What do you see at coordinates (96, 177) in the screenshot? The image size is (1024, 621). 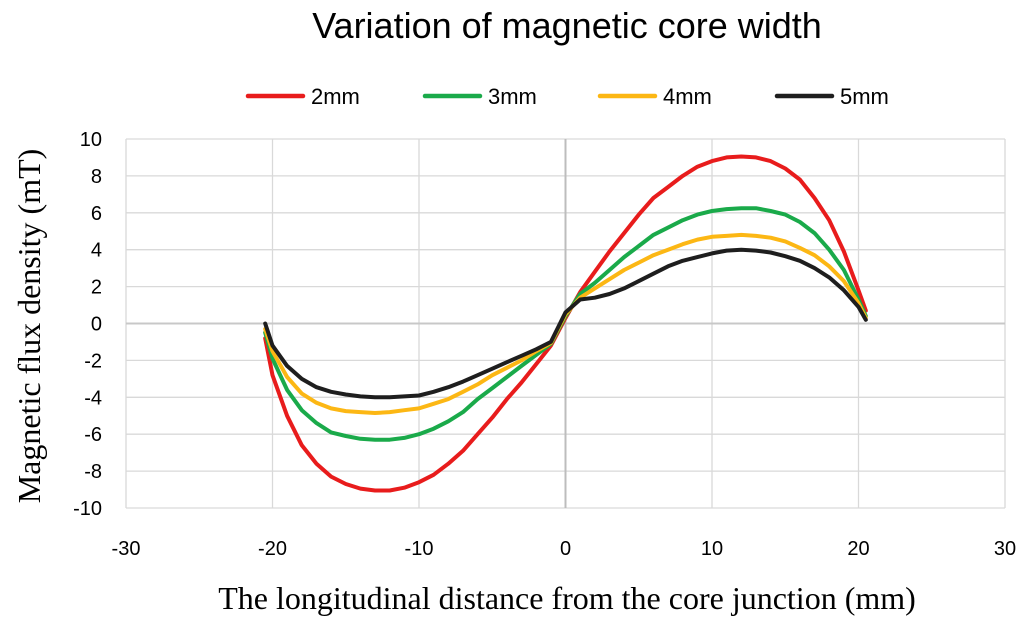 I see `y-tick-label: 8` at bounding box center [96, 177].